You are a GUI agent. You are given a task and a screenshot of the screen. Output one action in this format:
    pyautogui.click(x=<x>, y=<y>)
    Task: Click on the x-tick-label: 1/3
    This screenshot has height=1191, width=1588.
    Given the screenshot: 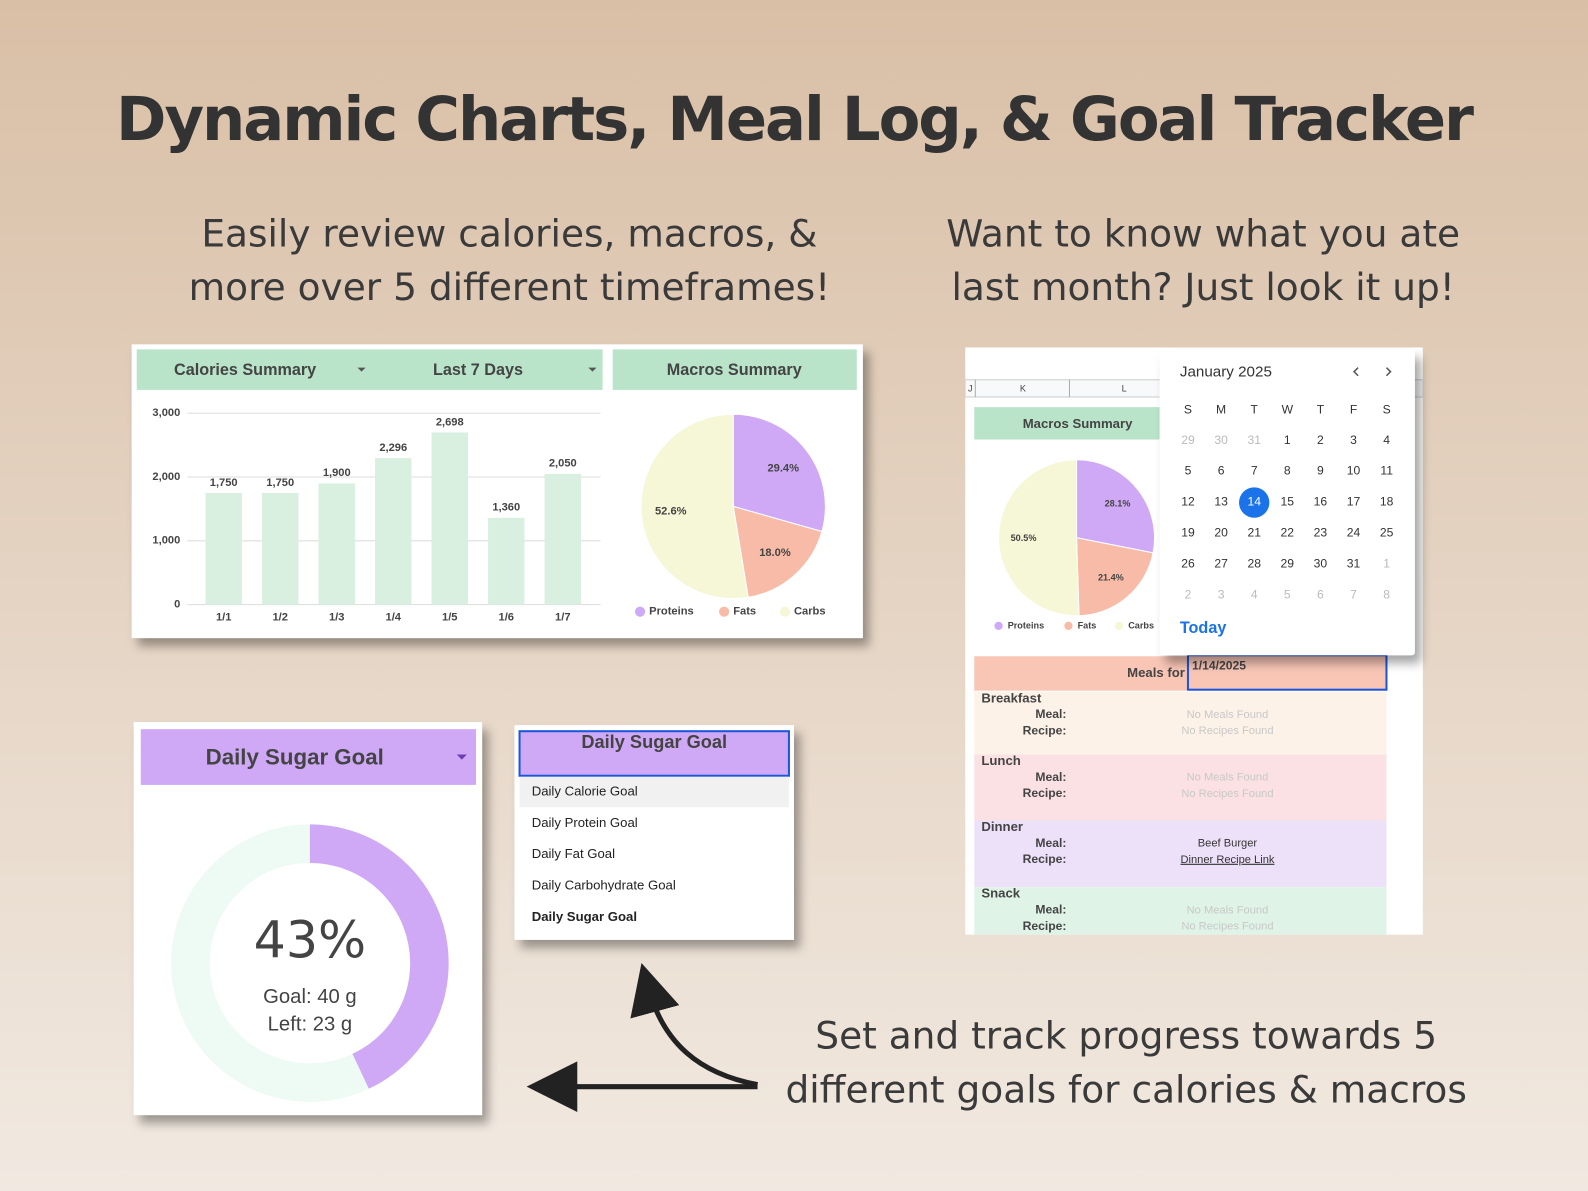 What is the action you would take?
    pyautogui.click(x=336, y=618)
    